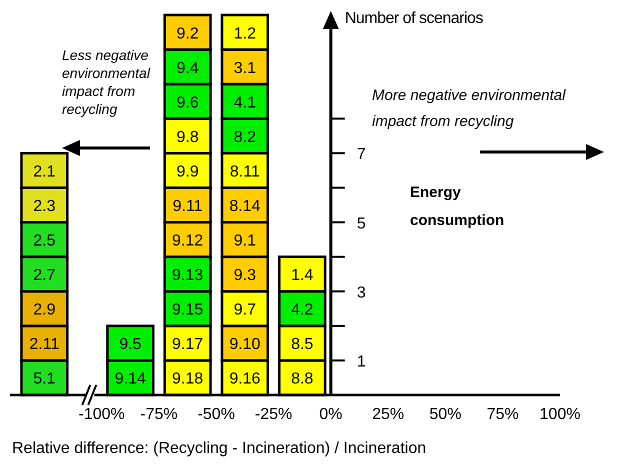  I want to click on y-tick-label: 7, so click(361, 155).